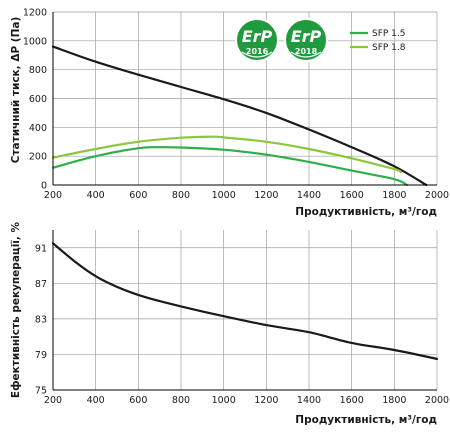 The image size is (450, 433). Describe the element at coordinates (437, 400) in the screenshot. I see `bot-x-tick-label: 2000` at that location.